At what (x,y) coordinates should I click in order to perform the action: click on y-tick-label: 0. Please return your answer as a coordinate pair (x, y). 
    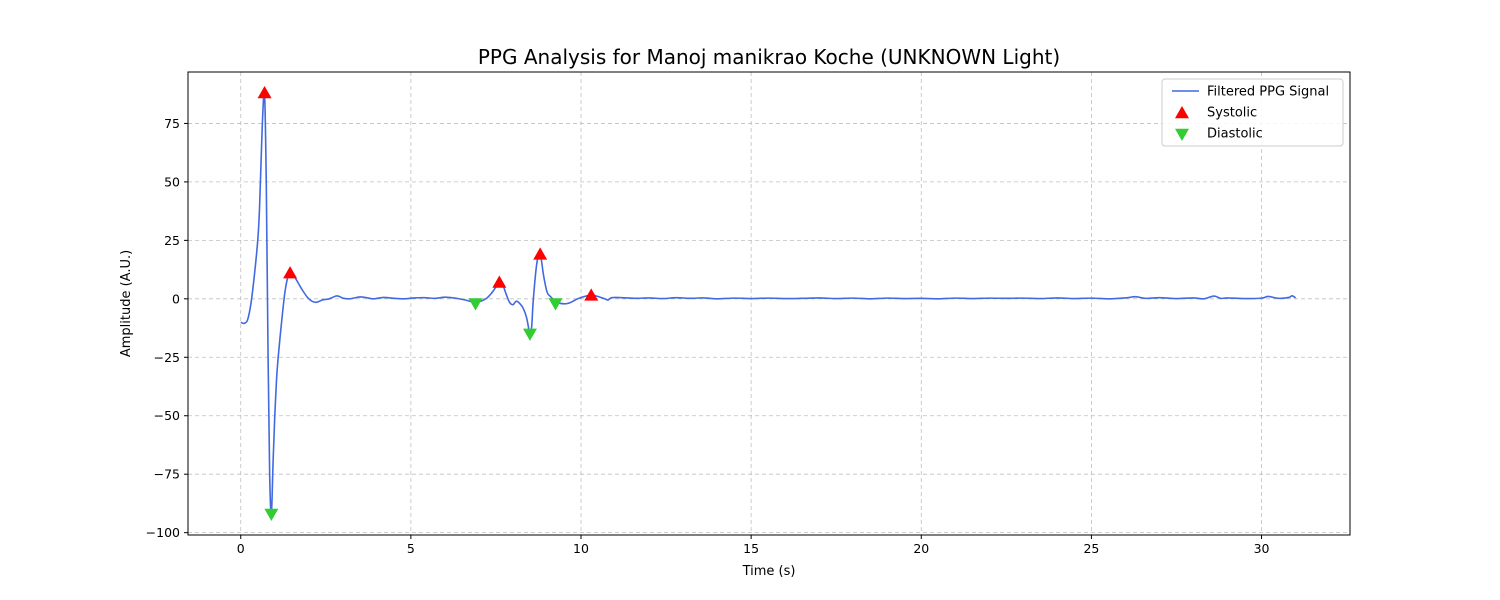
    Looking at the image, I should click on (176, 298).